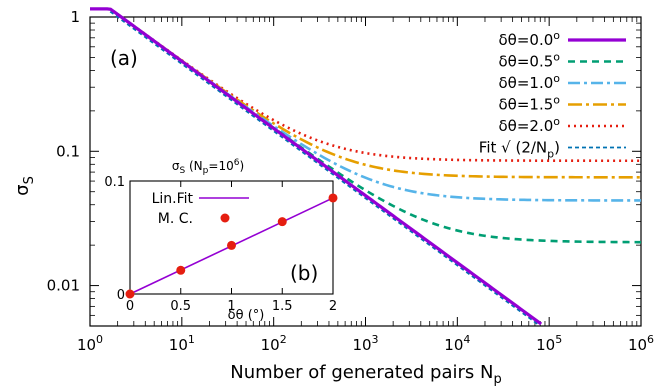  Describe the element at coordinates (529, 39) in the screenshot. I see `legend-label: δθ=0.0o` at that location.